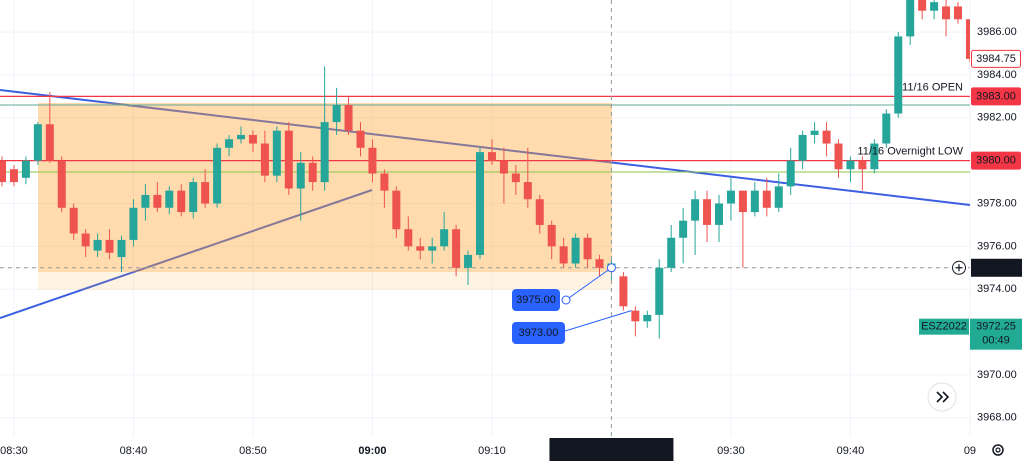 The height and width of the screenshot is (461, 1022). What do you see at coordinates (970, 451) in the screenshot?
I see `x-tick-label: 09` at bounding box center [970, 451].